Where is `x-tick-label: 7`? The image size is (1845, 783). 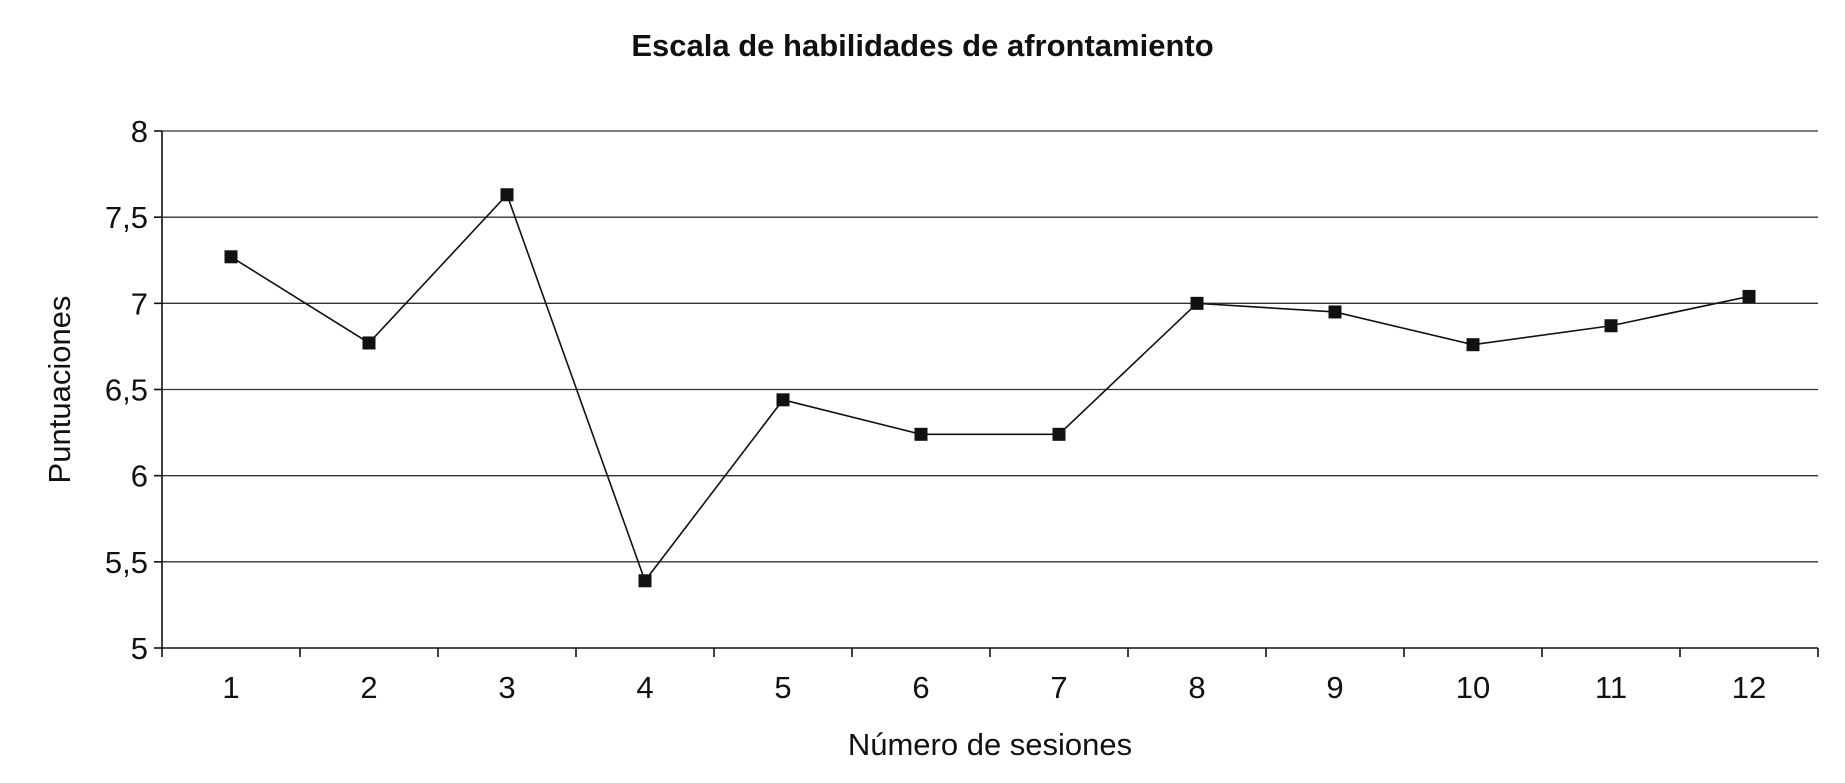
x-tick-label: 7 is located at coordinates (1058, 687).